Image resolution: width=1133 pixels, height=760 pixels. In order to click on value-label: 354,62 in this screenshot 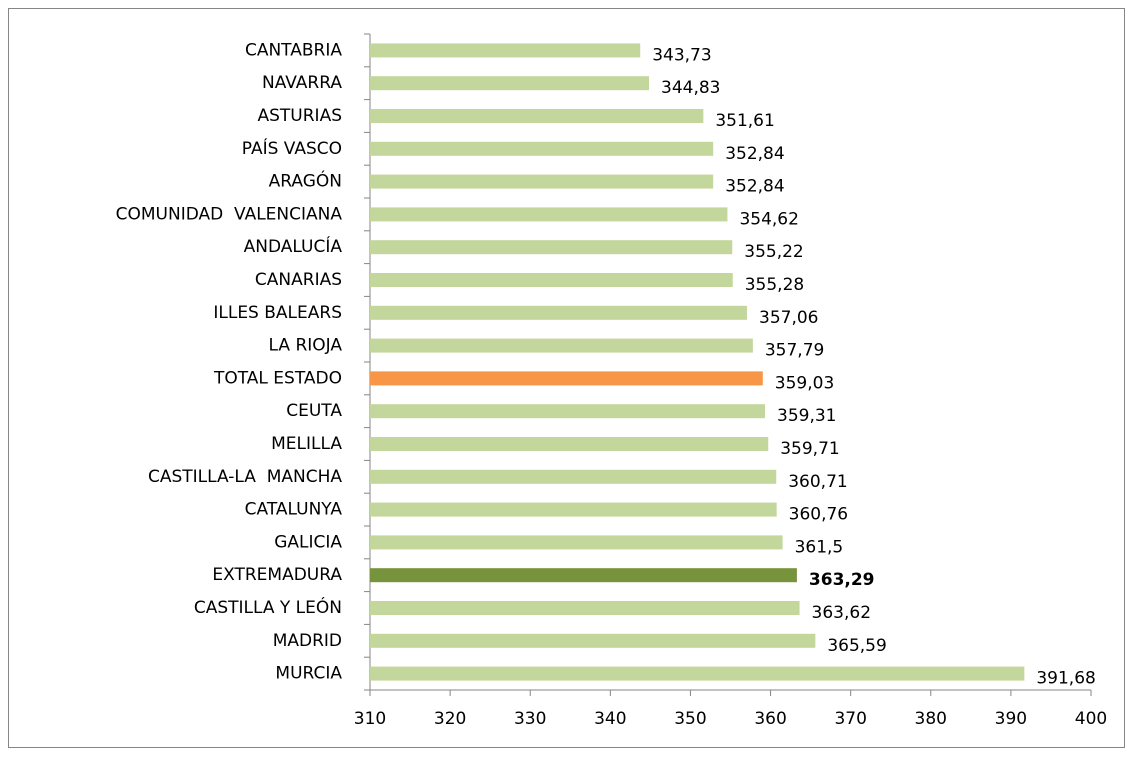, I will do `click(768, 219)`.